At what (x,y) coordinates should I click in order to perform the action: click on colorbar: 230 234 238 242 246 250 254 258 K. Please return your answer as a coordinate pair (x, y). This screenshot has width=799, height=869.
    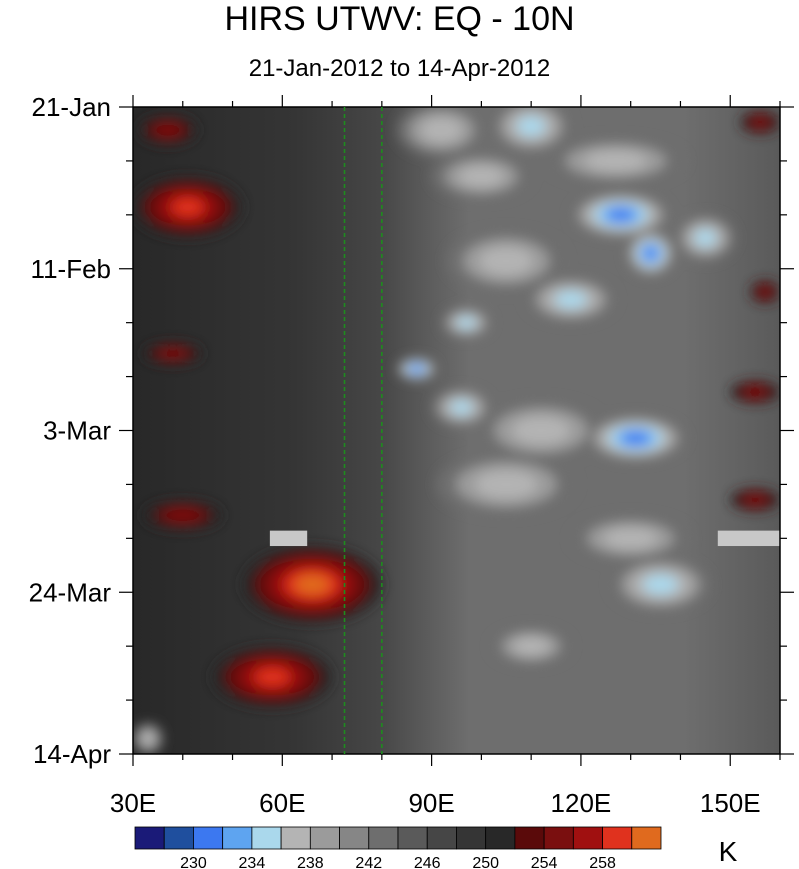
    Looking at the image, I should click on (436, 847).